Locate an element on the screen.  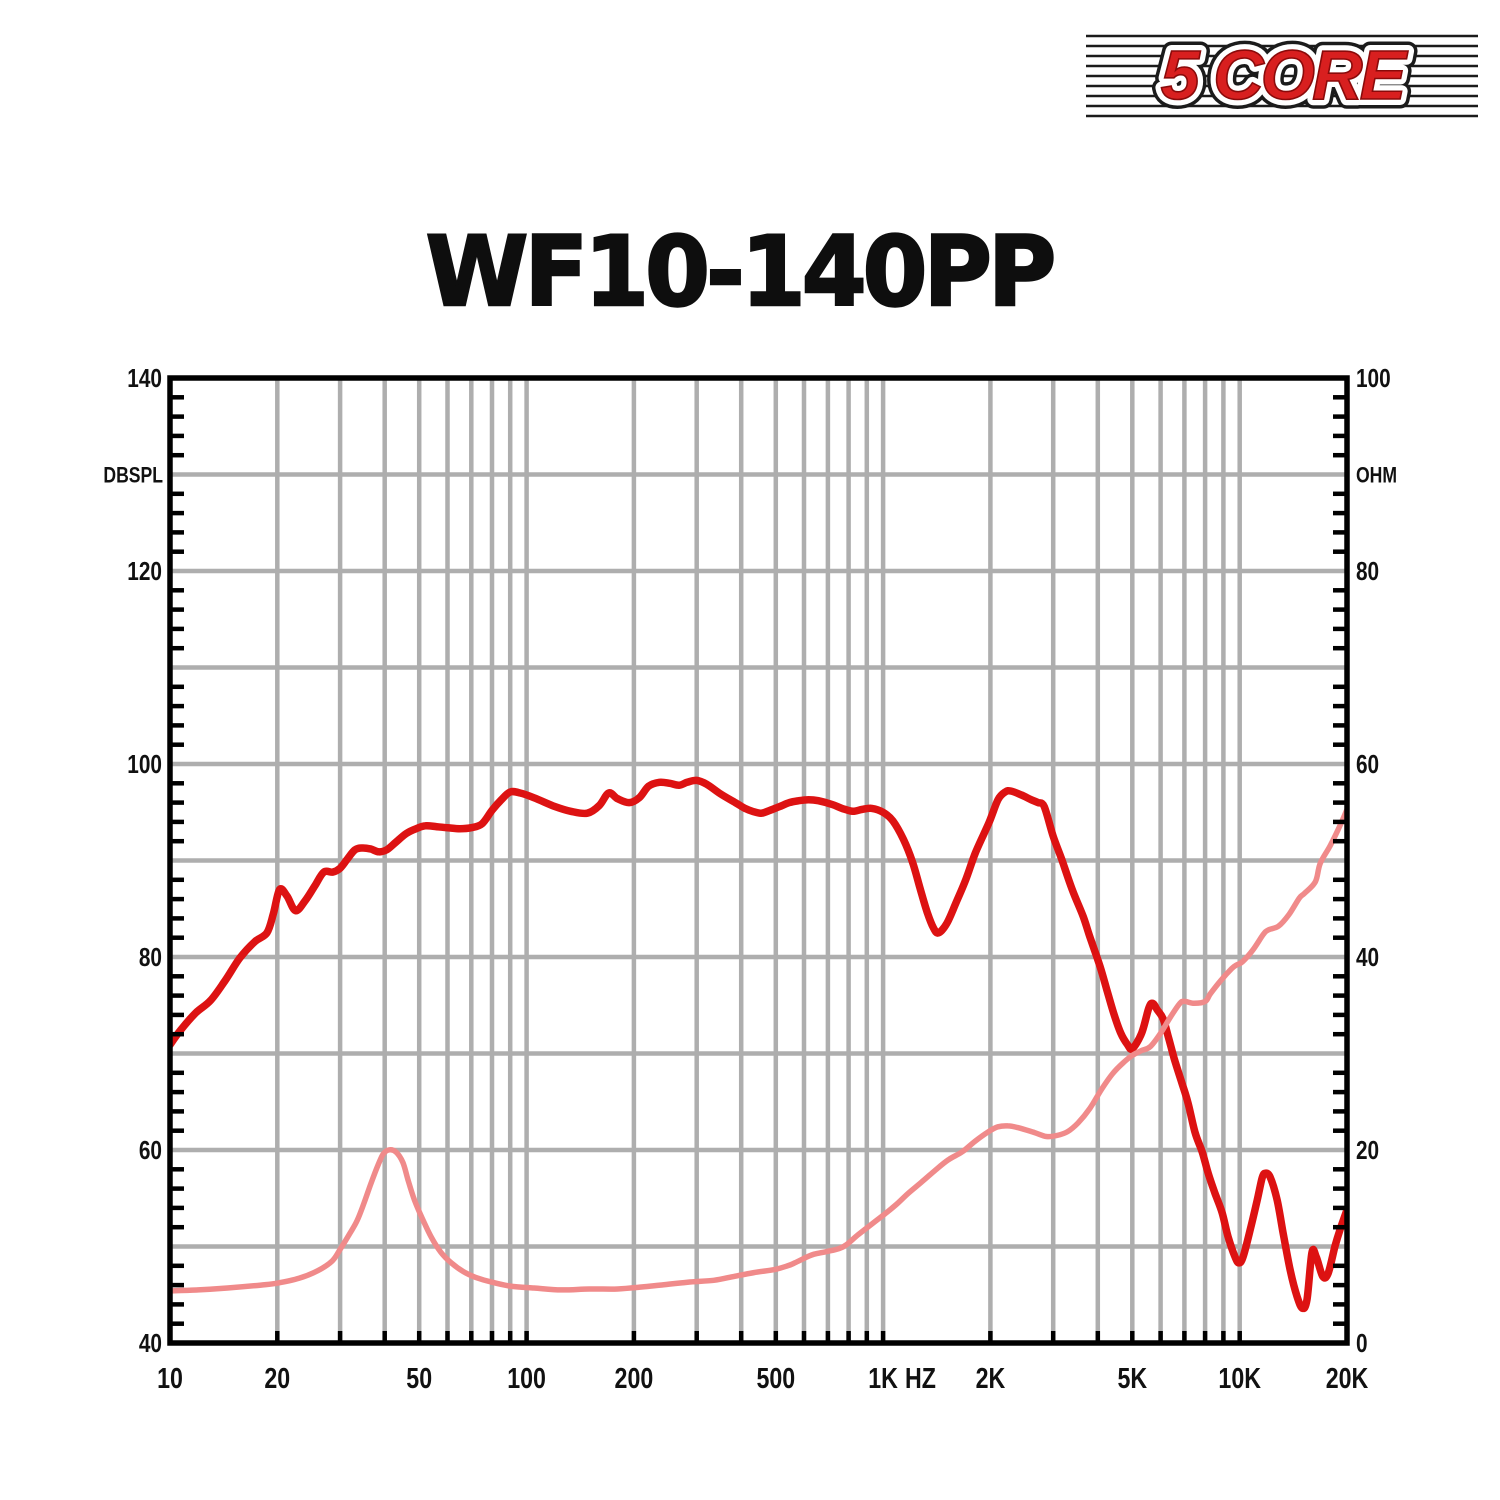
y-left-tick-label: 120 is located at coordinates (144, 571).